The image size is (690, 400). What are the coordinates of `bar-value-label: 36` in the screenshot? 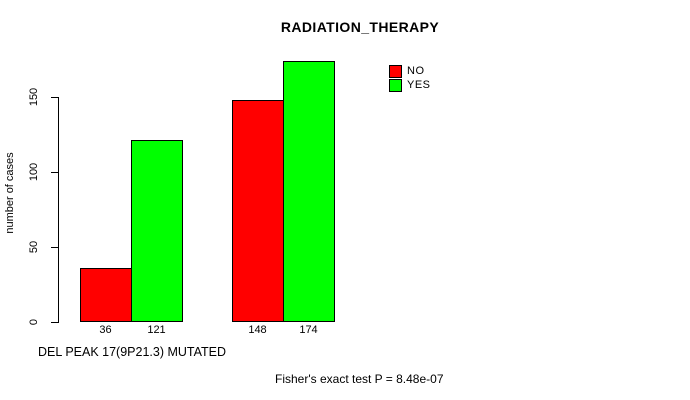 It's located at (105, 330).